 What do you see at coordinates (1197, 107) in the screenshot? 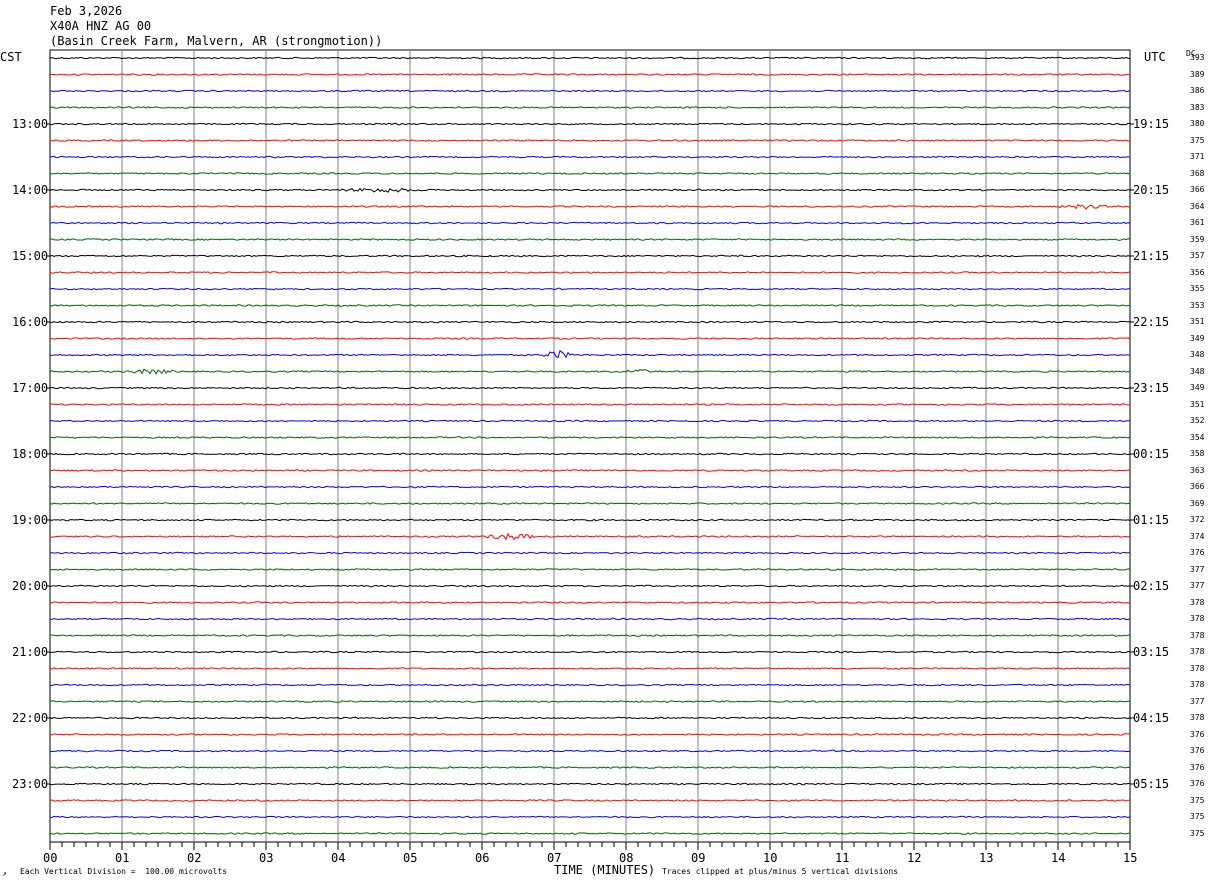
I see `dc-value: 383` at bounding box center [1197, 107].